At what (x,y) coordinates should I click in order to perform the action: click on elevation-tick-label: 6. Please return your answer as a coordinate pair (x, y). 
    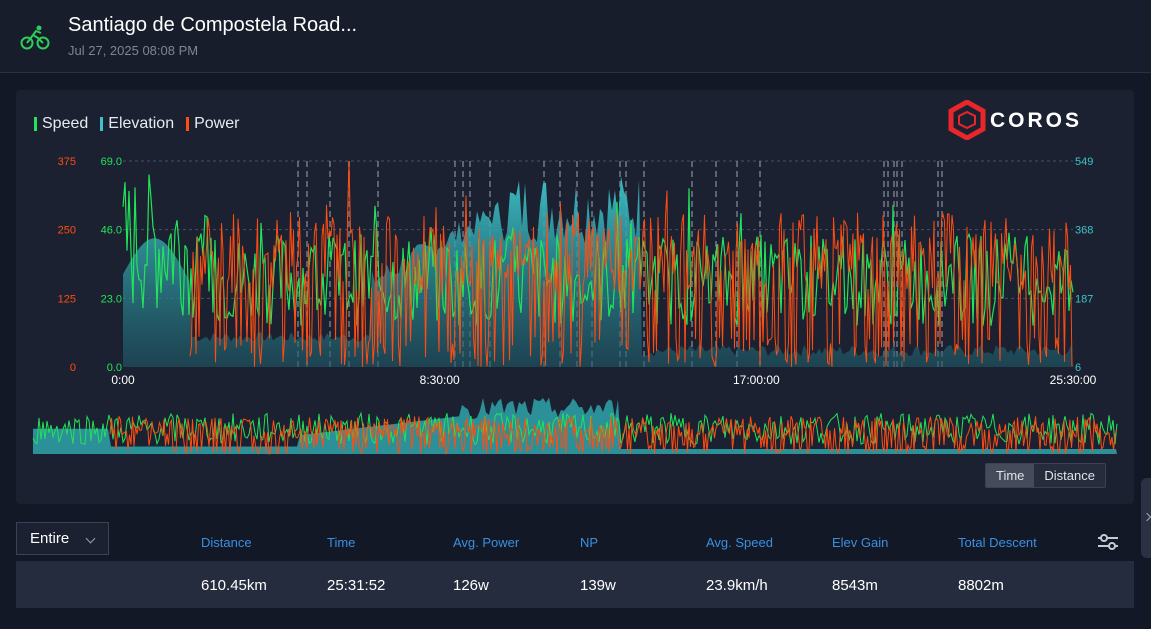
    Looking at the image, I should click on (1078, 368).